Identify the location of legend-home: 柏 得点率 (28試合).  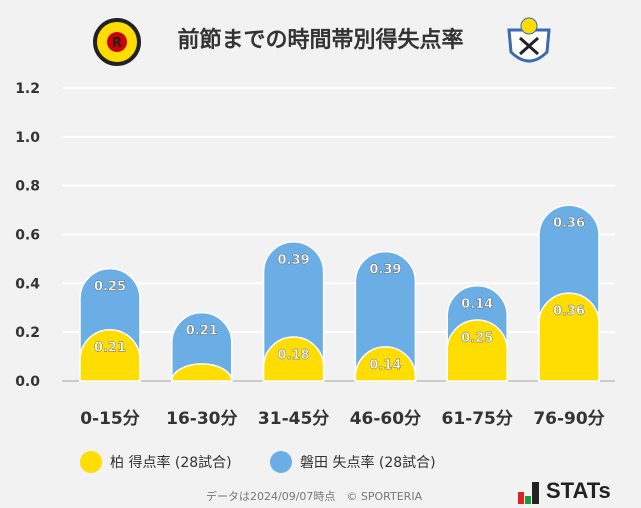
(156, 462).